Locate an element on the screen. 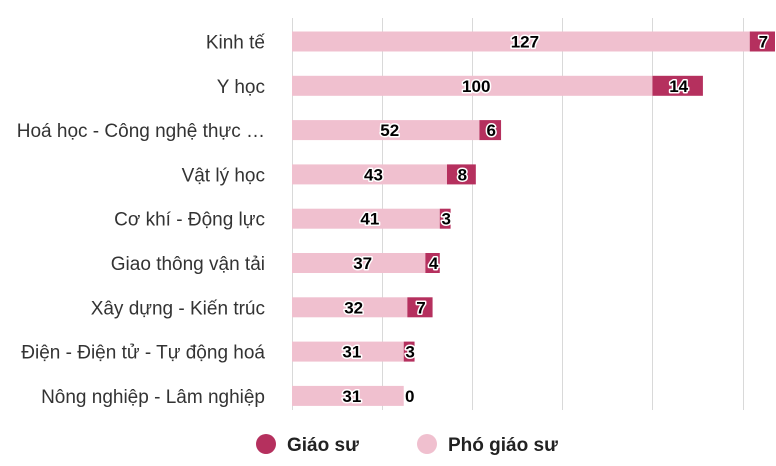 The width and height of the screenshot is (776, 466). value-label-giao-su: 14 is located at coordinates (678, 86).